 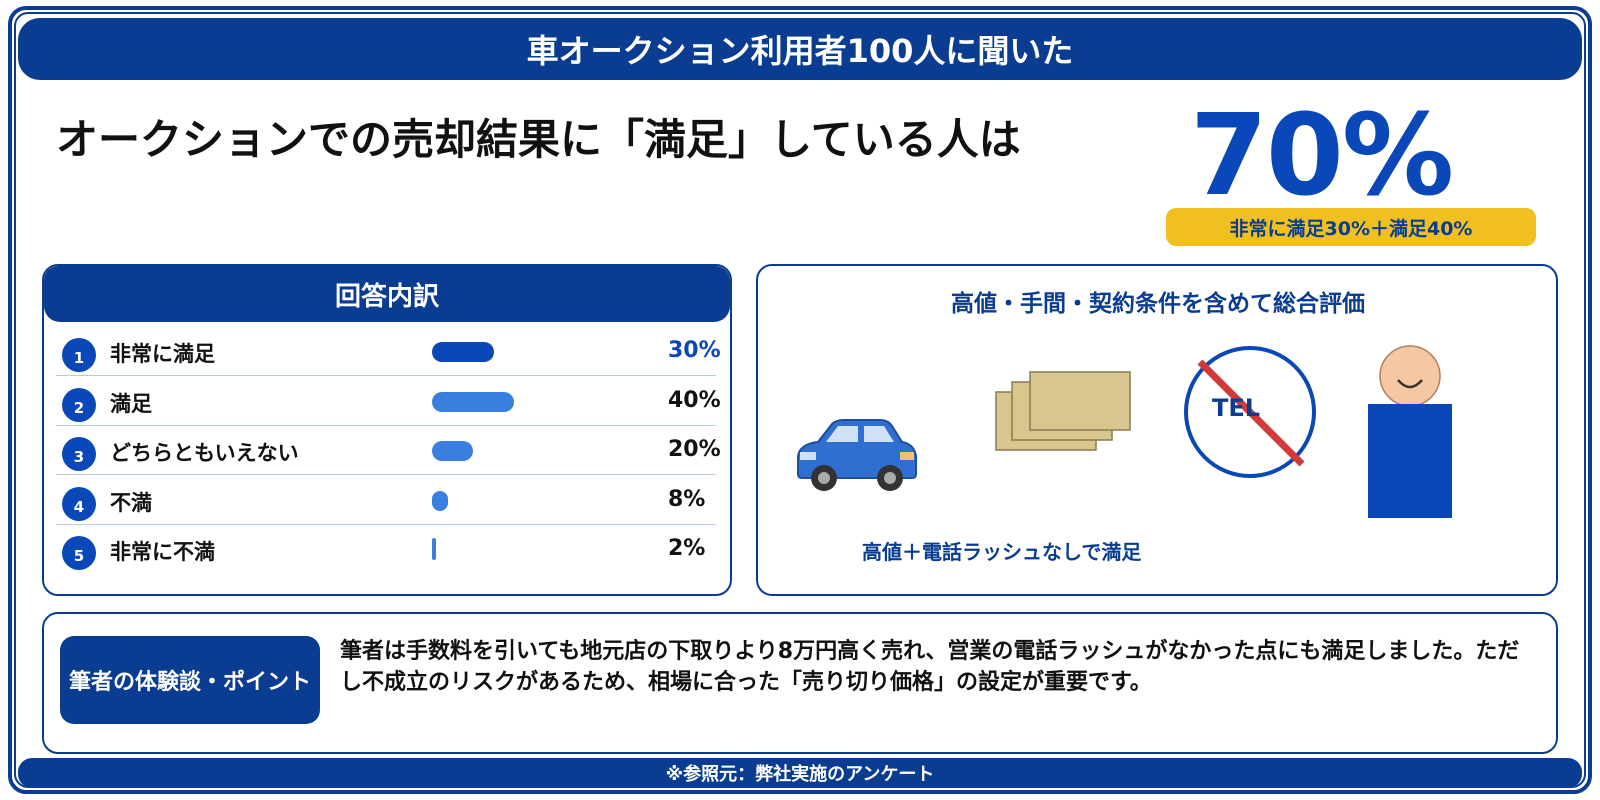 I want to click on chart-row: 5 非常に不満 2%, so click(x=386, y=549).